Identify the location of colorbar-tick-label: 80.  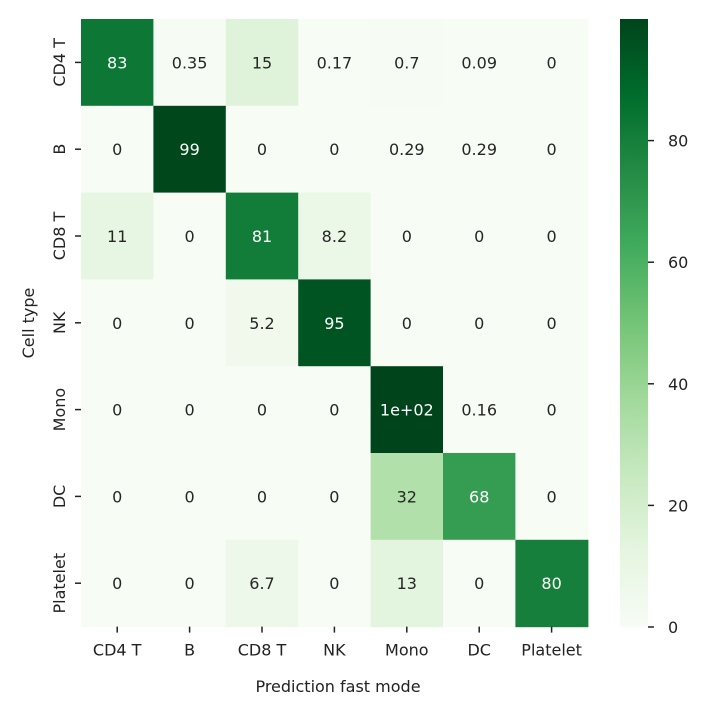
(678, 141).